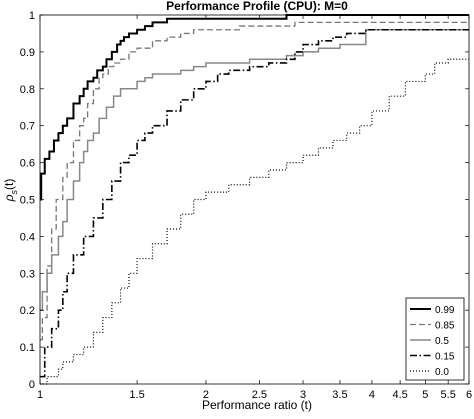  Describe the element at coordinates (9, 198) in the screenshot. I see `y-axis-label-main: ρ` at that location.